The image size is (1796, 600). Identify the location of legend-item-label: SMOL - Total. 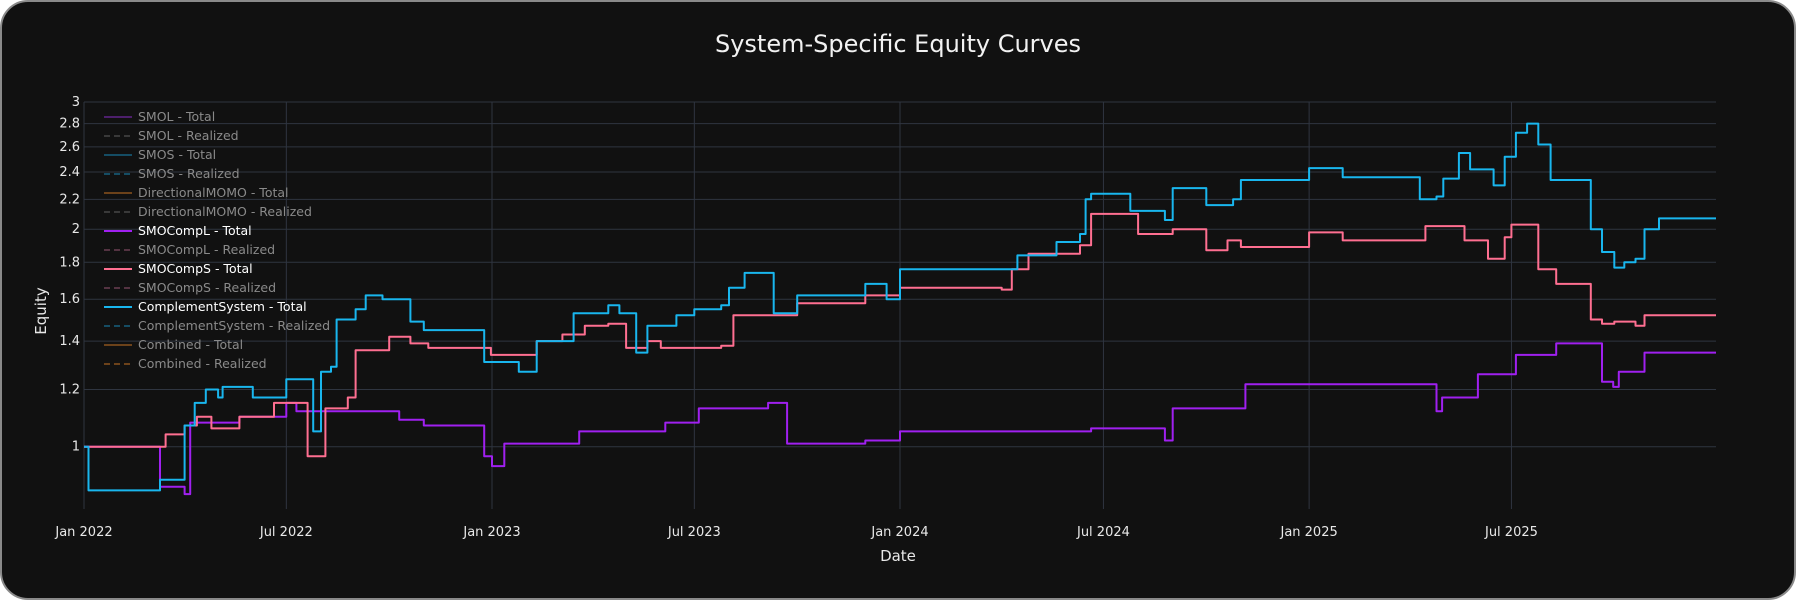
(176, 116).